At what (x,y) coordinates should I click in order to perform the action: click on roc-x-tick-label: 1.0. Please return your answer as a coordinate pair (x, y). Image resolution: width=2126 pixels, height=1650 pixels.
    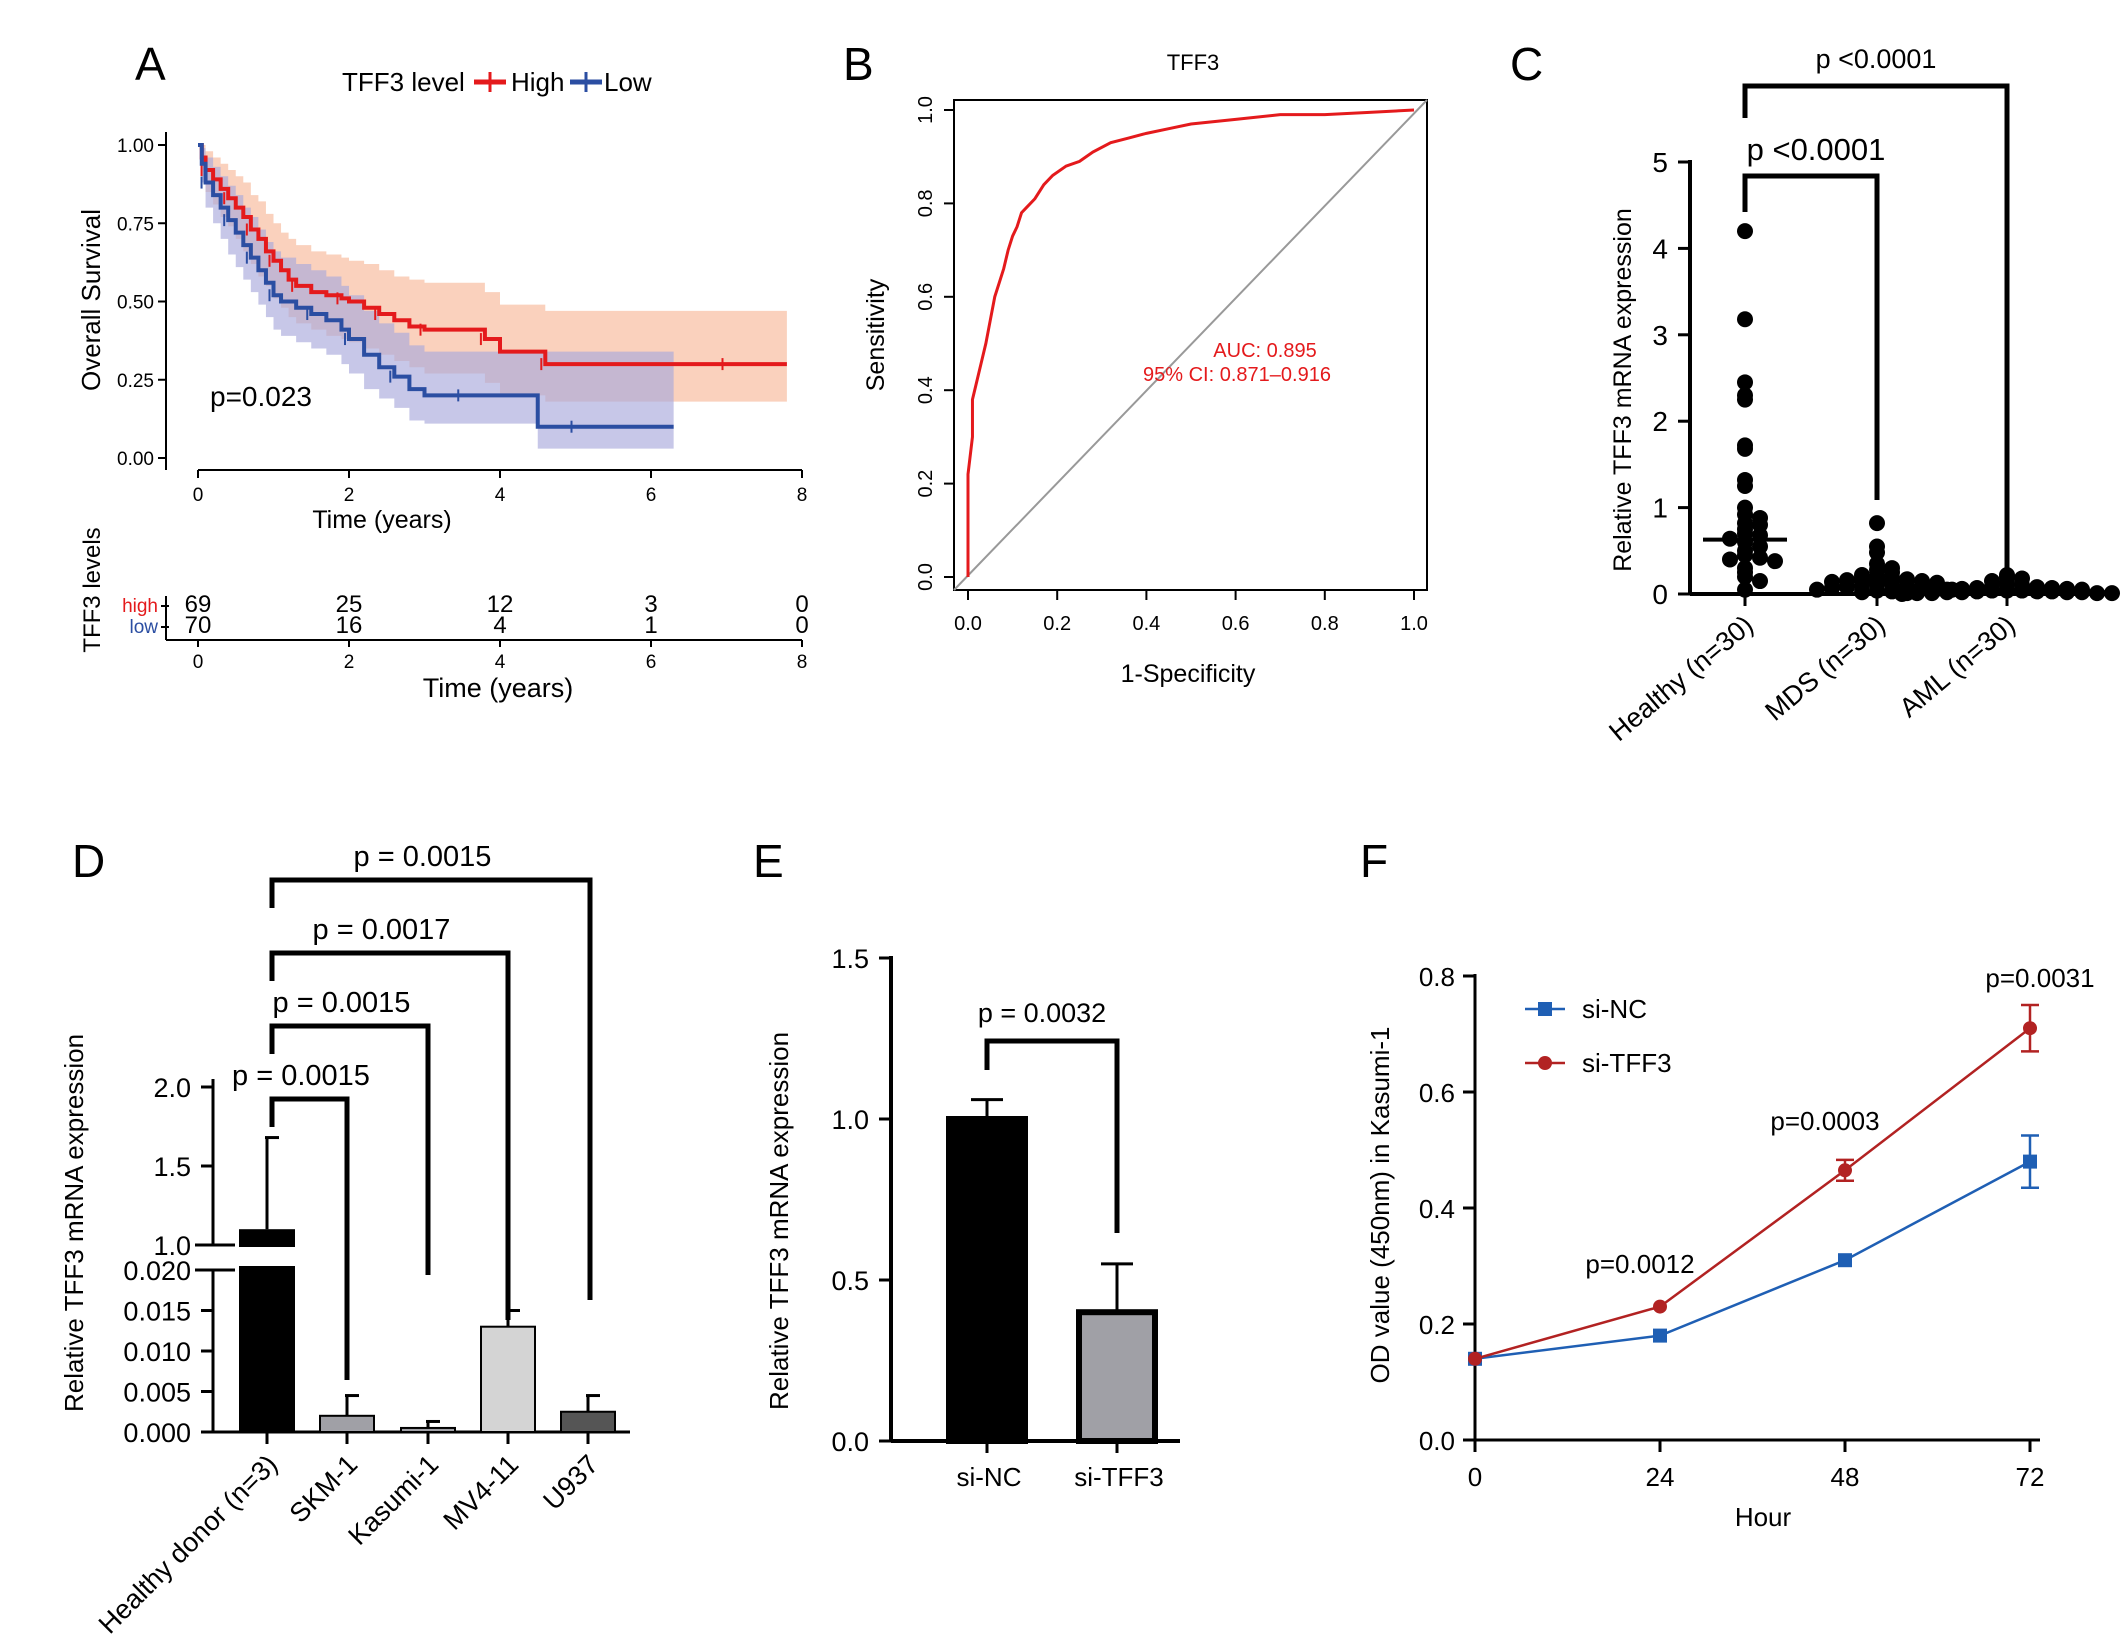
    Looking at the image, I should click on (1414, 624).